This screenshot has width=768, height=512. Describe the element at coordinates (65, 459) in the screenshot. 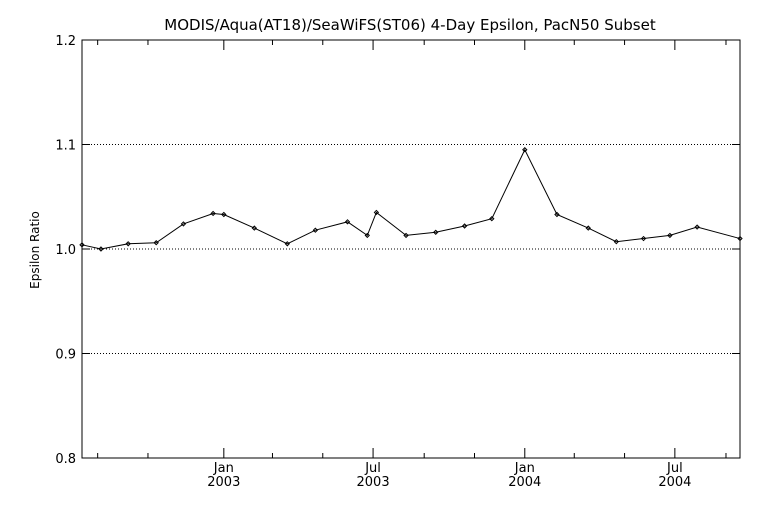

I see `y-tick-label: 0.8` at that location.